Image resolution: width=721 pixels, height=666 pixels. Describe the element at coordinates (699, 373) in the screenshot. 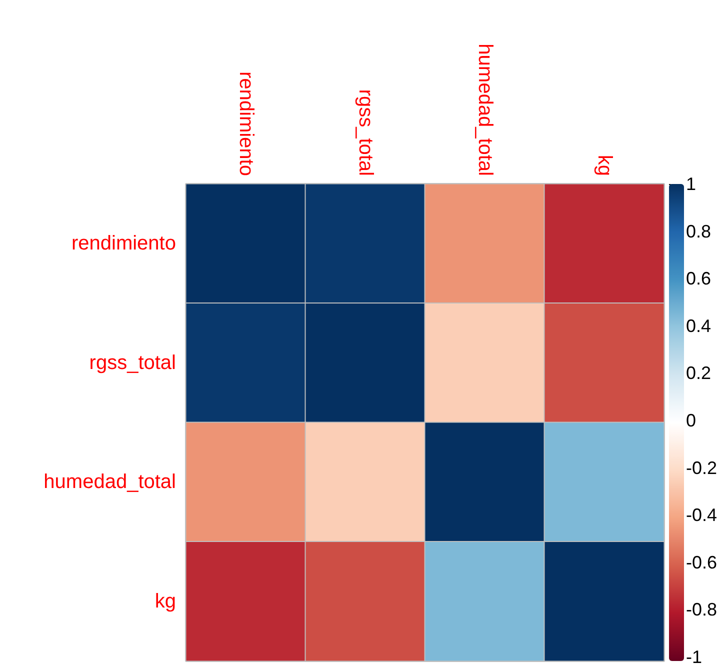

I see `color-bar-label: 0.2` at that location.